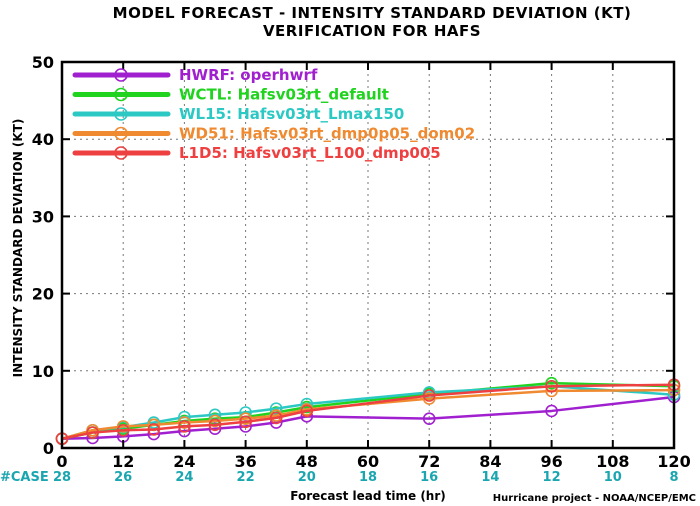  I want to click on x-tick-label: 72, so click(429, 461).